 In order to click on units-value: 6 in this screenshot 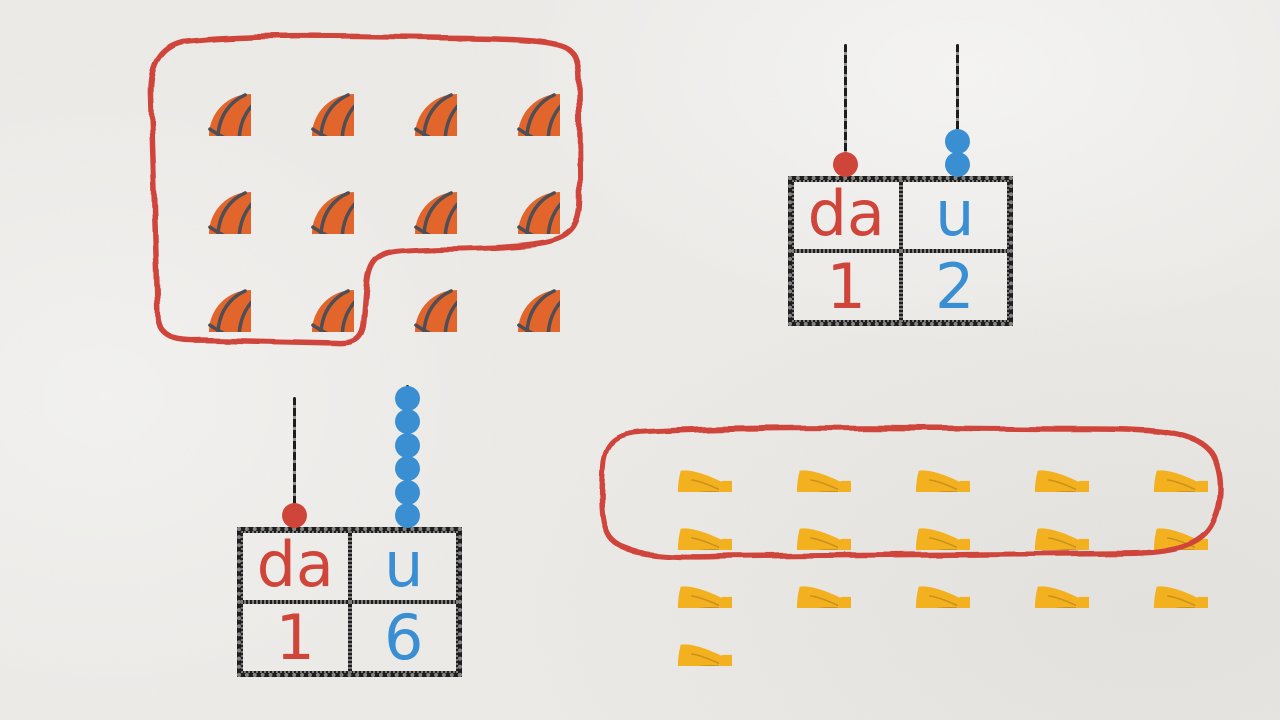, I will do `click(403, 637)`.